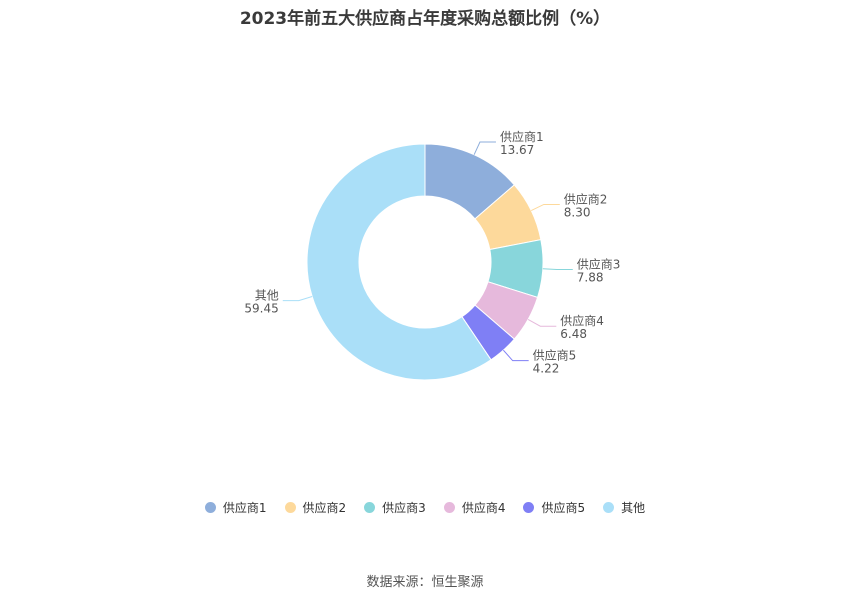 The height and width of the screenshot is (600, 850). I want to click on legend-item-supplier-4: 供应商4, so click(474, 507).